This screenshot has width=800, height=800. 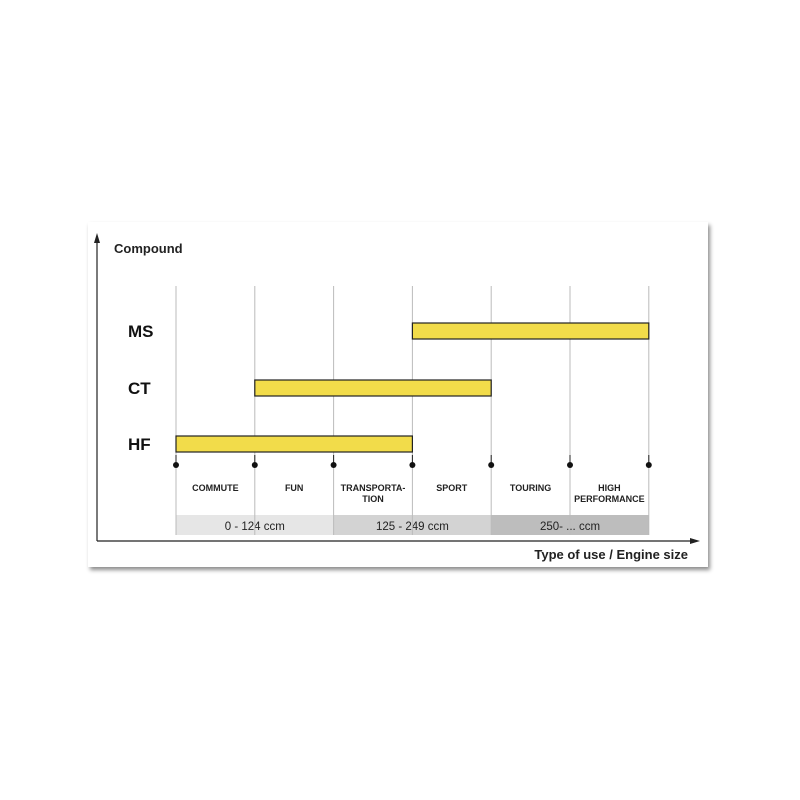 What do you see at coordinates (373, 493) in the screenshot?
I see `category-label: TRANSPORTA-TION` at bounding box center [373, 493].